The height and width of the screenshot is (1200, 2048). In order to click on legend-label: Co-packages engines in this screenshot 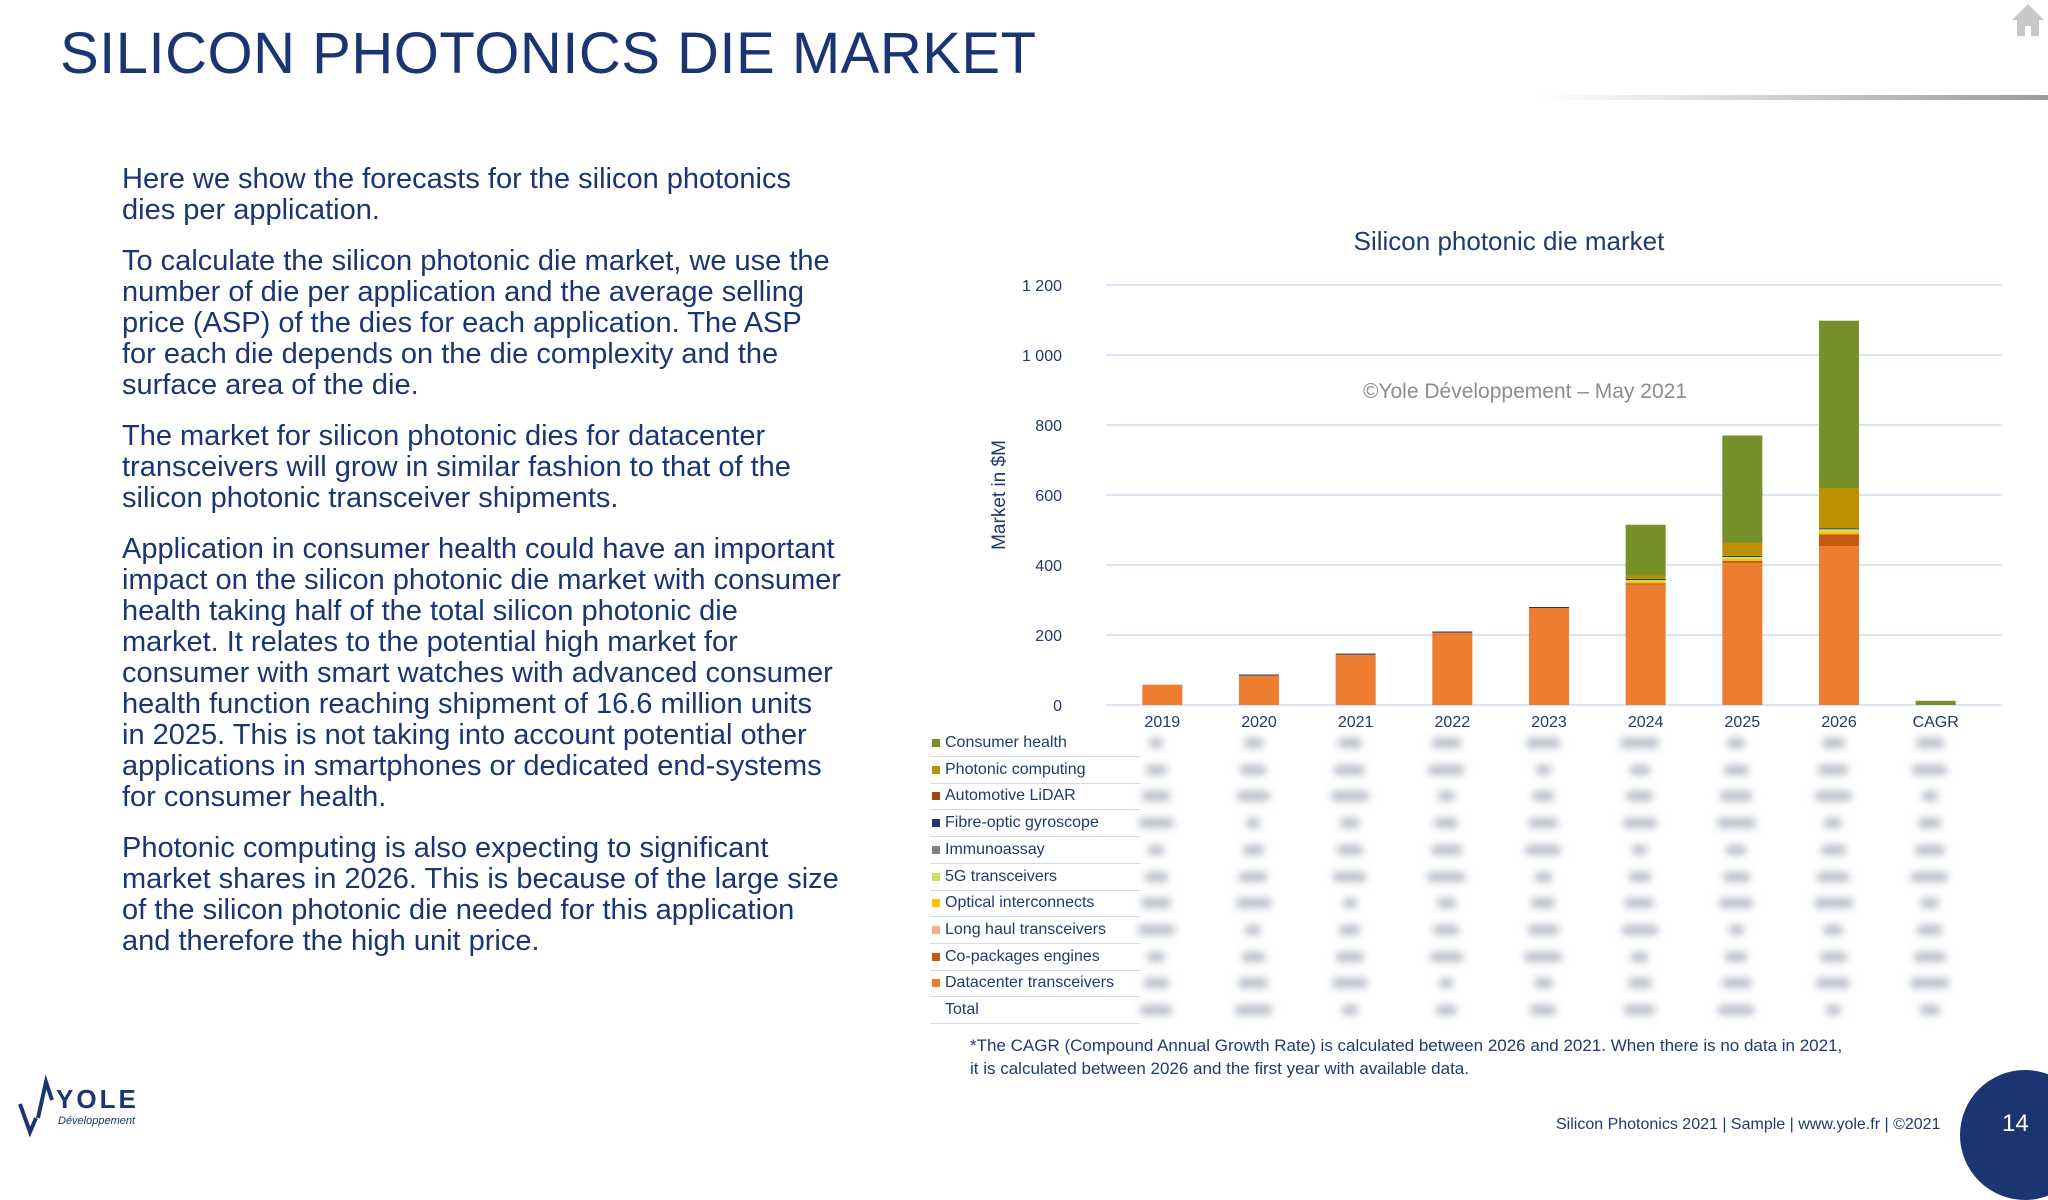, I will do `click(1022, 956)`.